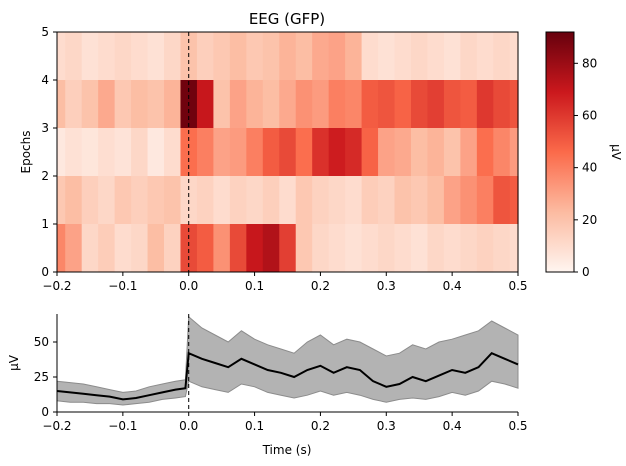 Image resolution: width=626 pixels, height=466 pixels. Describe the element at coordinates (45, 377) in the screenshot. I see `evoked-y-ticks: 0 25 50` at that location.